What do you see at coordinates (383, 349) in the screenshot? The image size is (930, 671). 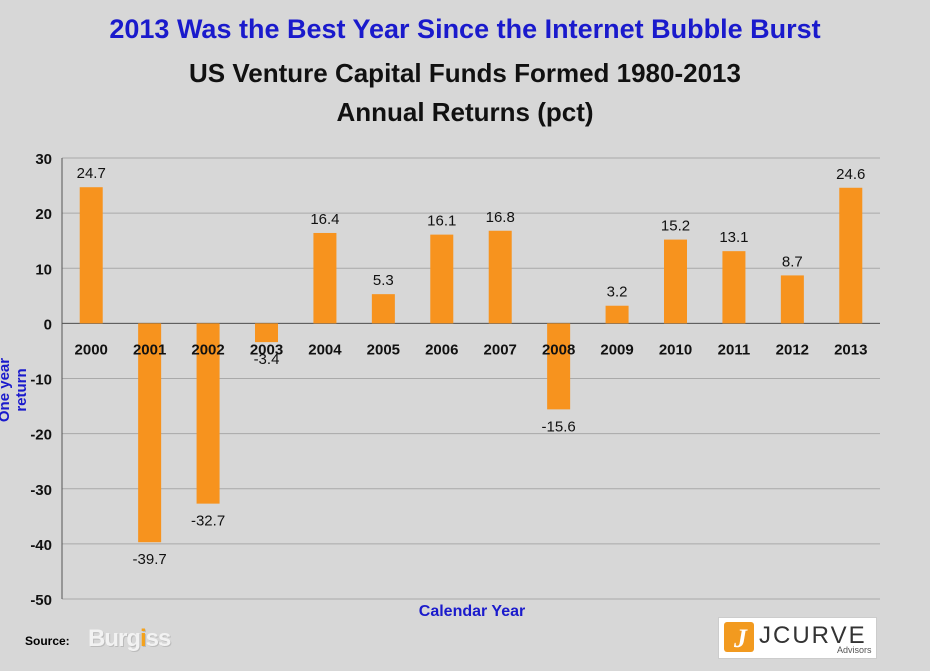 I see `x-tick-label: 2005` at bounding box center [383, 349].